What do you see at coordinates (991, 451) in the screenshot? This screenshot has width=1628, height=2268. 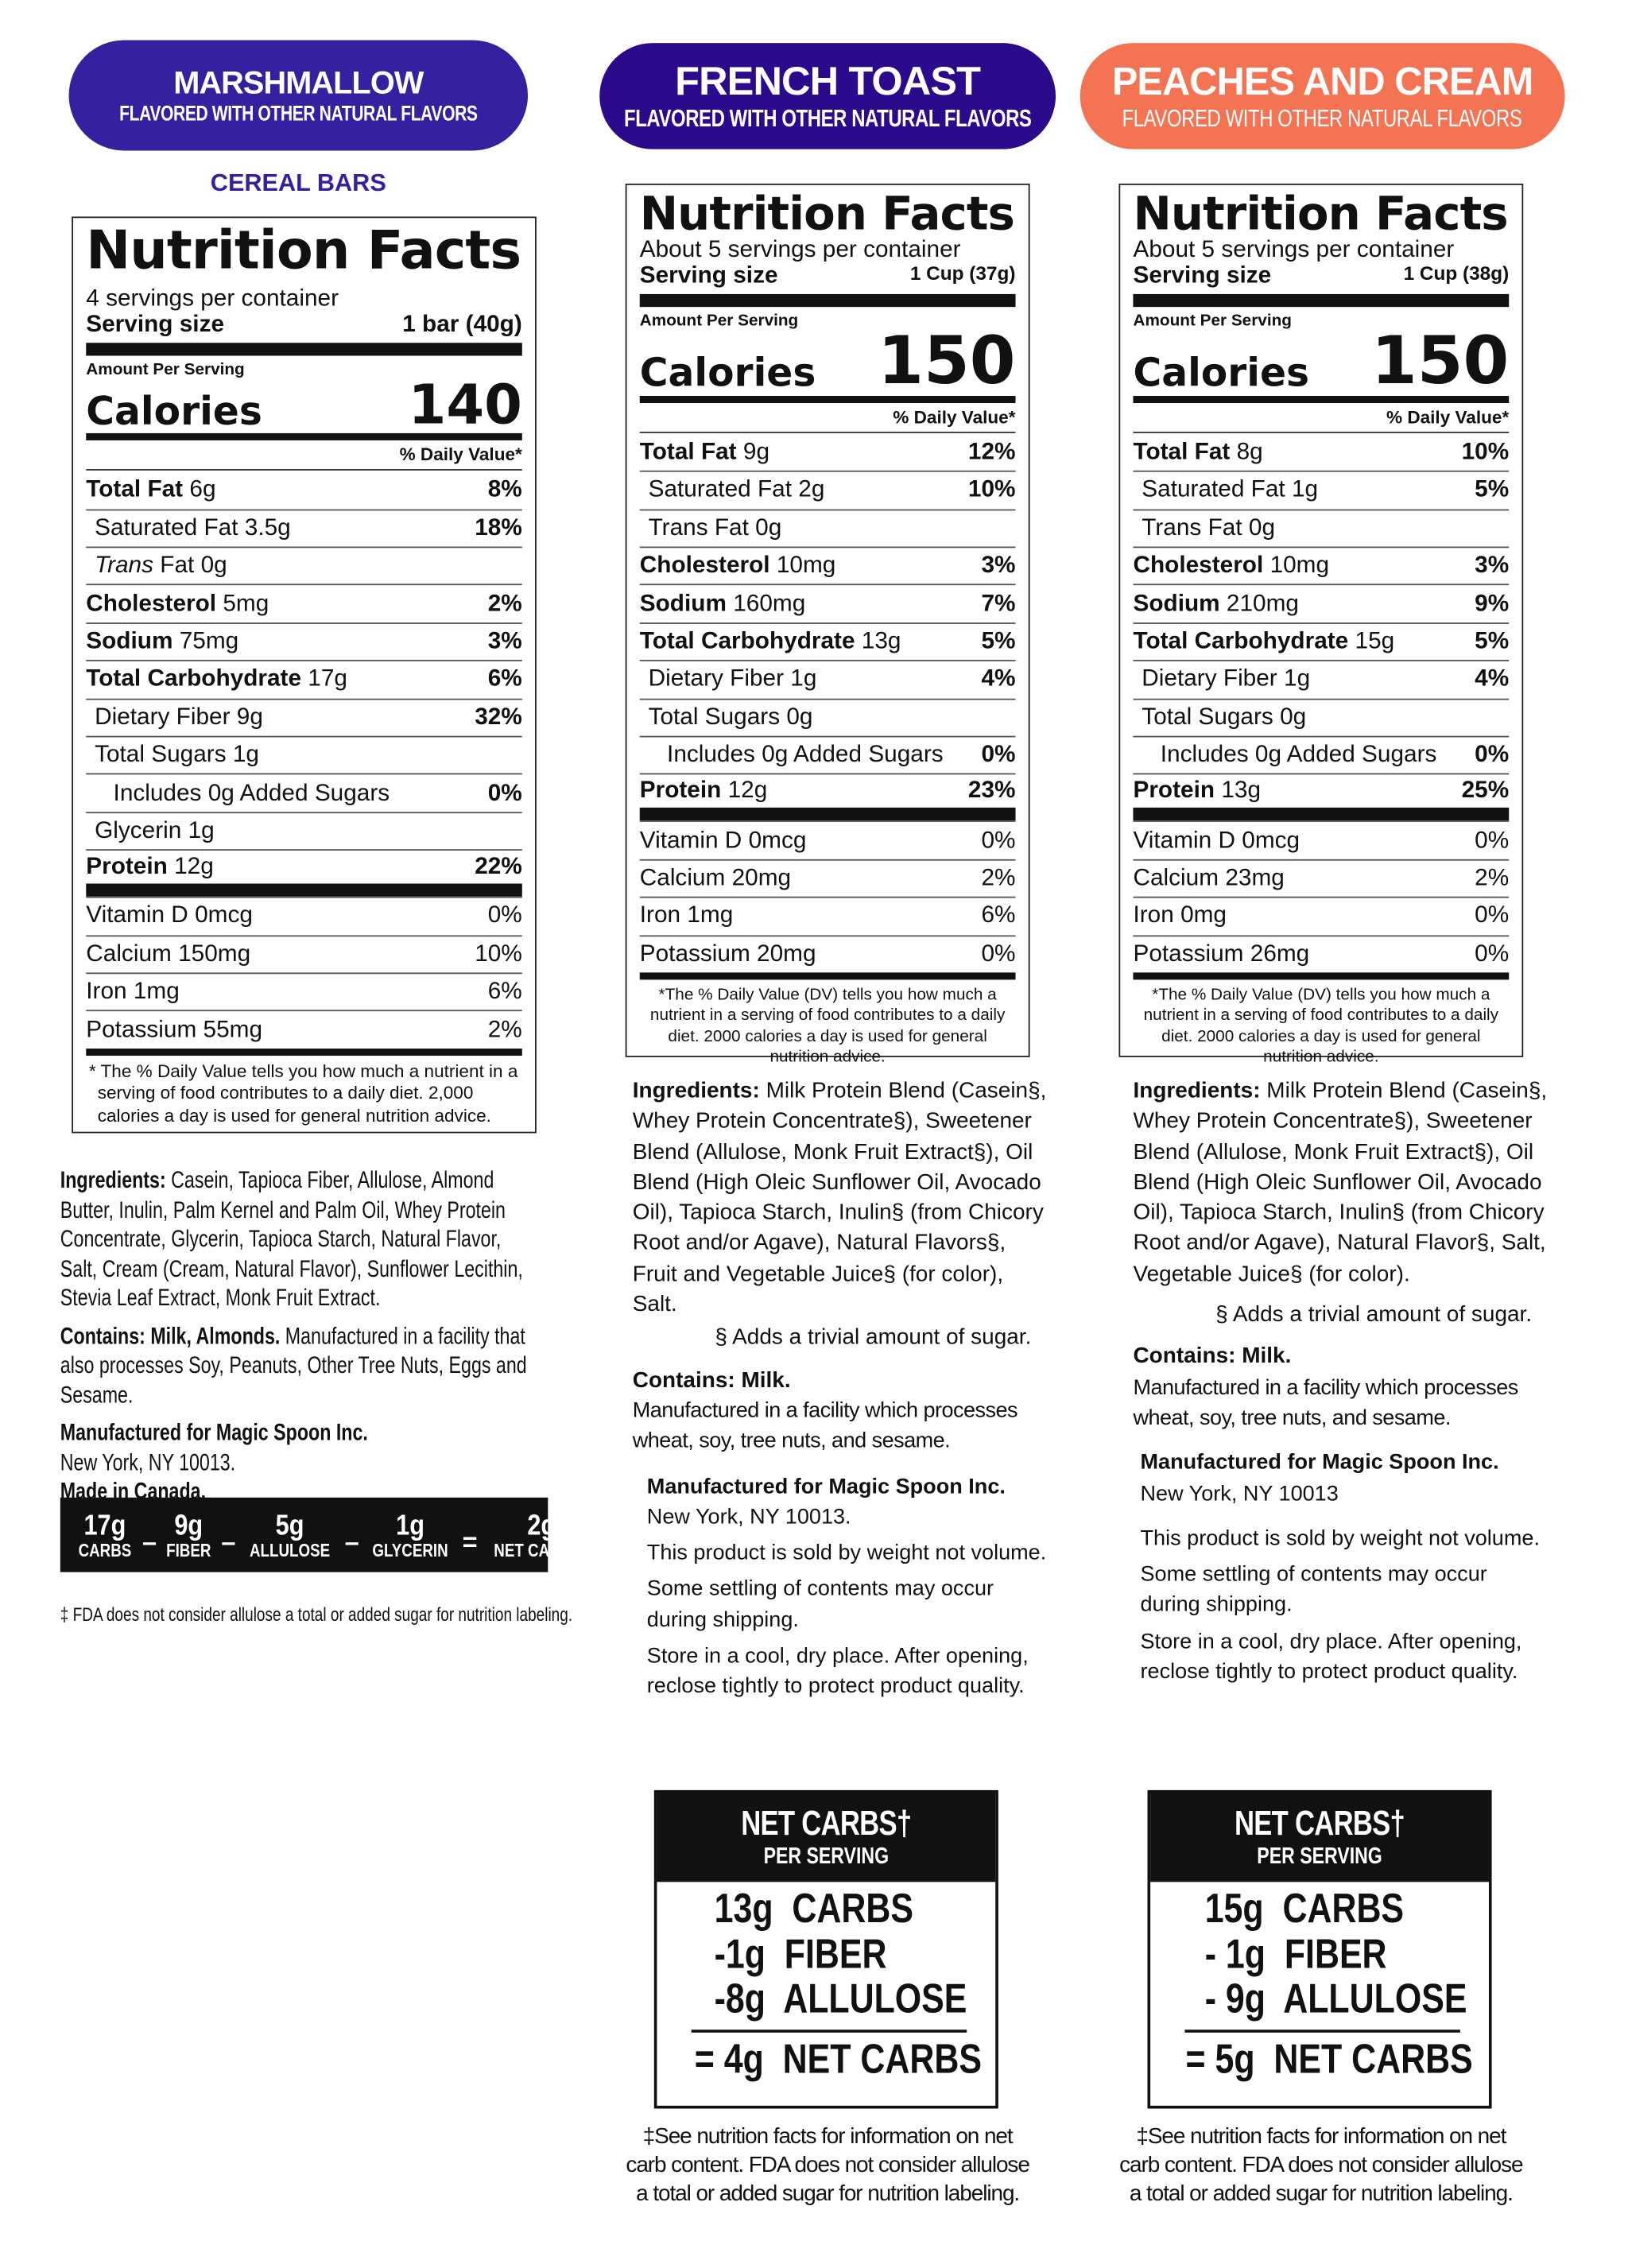 I see `nutrient-daily-value: 12%` at bounding box center [991, 451].